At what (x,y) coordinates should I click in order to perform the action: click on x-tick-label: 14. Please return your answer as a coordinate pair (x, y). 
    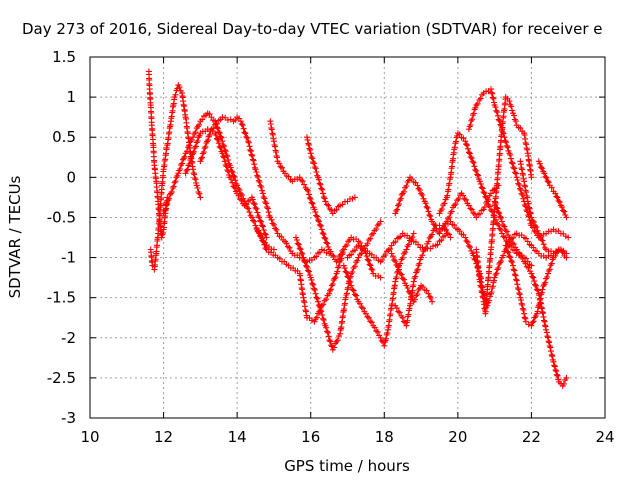
    Looking at the image, I should click on (237, 437).